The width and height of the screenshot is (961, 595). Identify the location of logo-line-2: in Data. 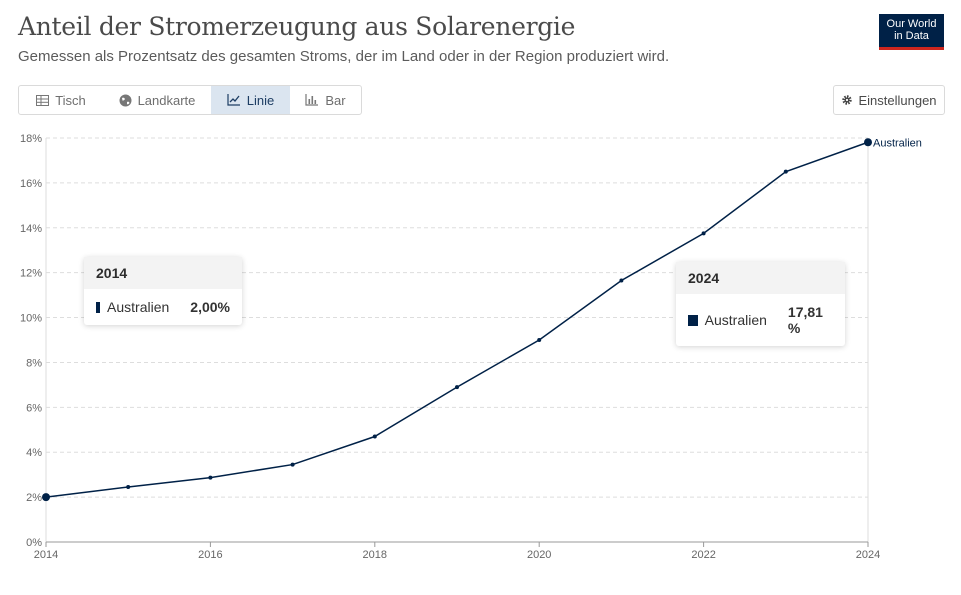
(911, 36).